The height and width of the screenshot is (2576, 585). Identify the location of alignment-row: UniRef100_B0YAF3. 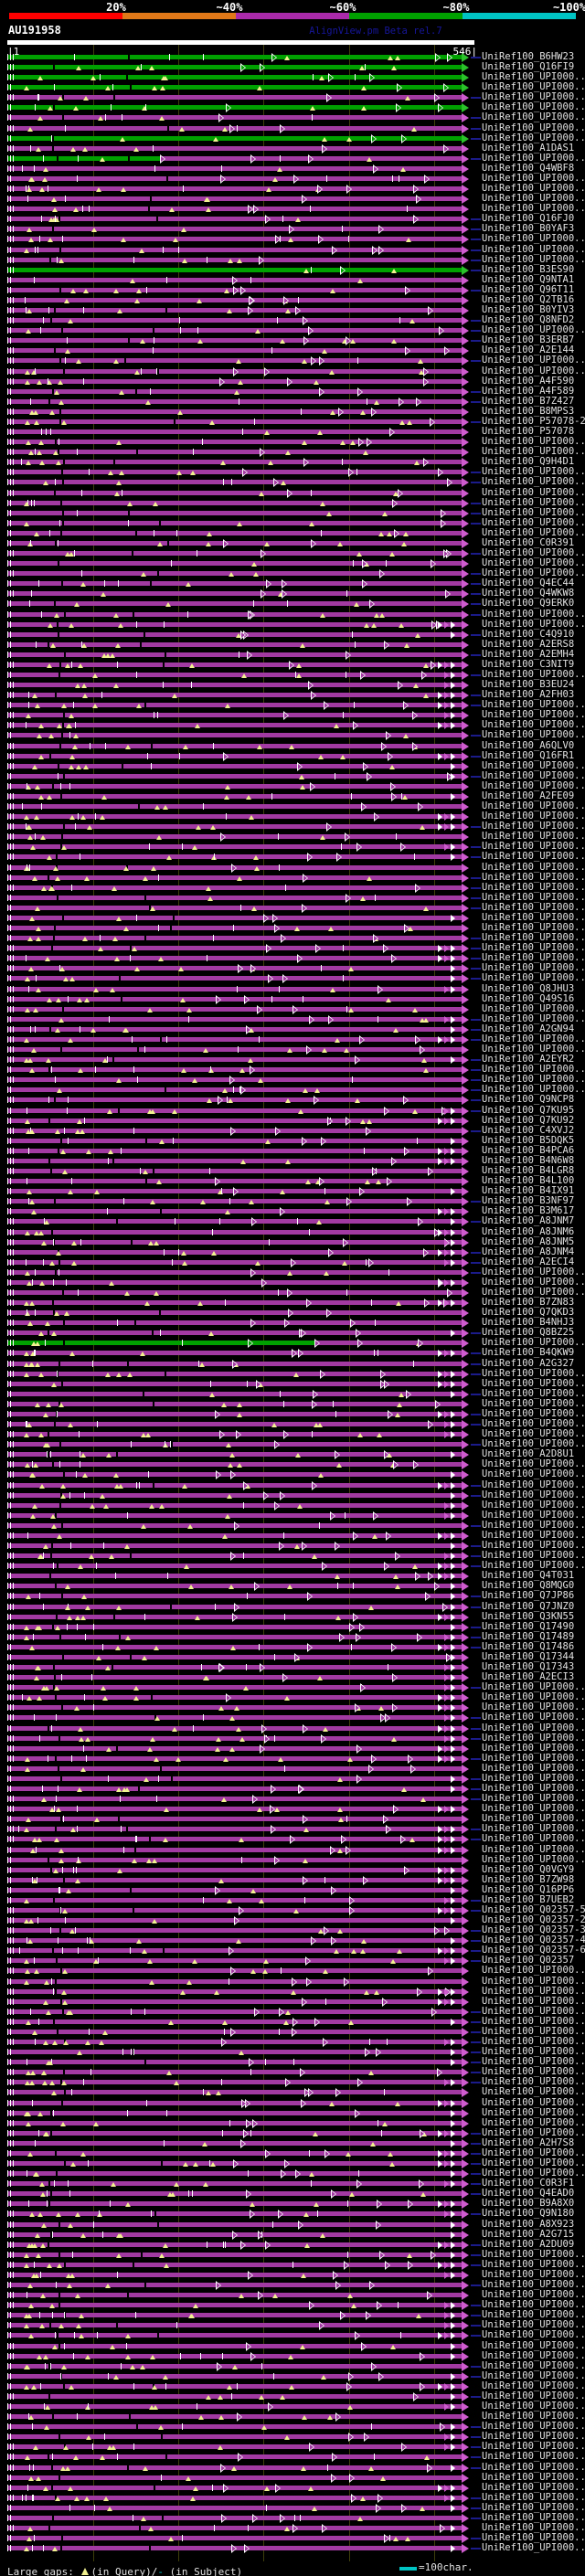
(293, 229).